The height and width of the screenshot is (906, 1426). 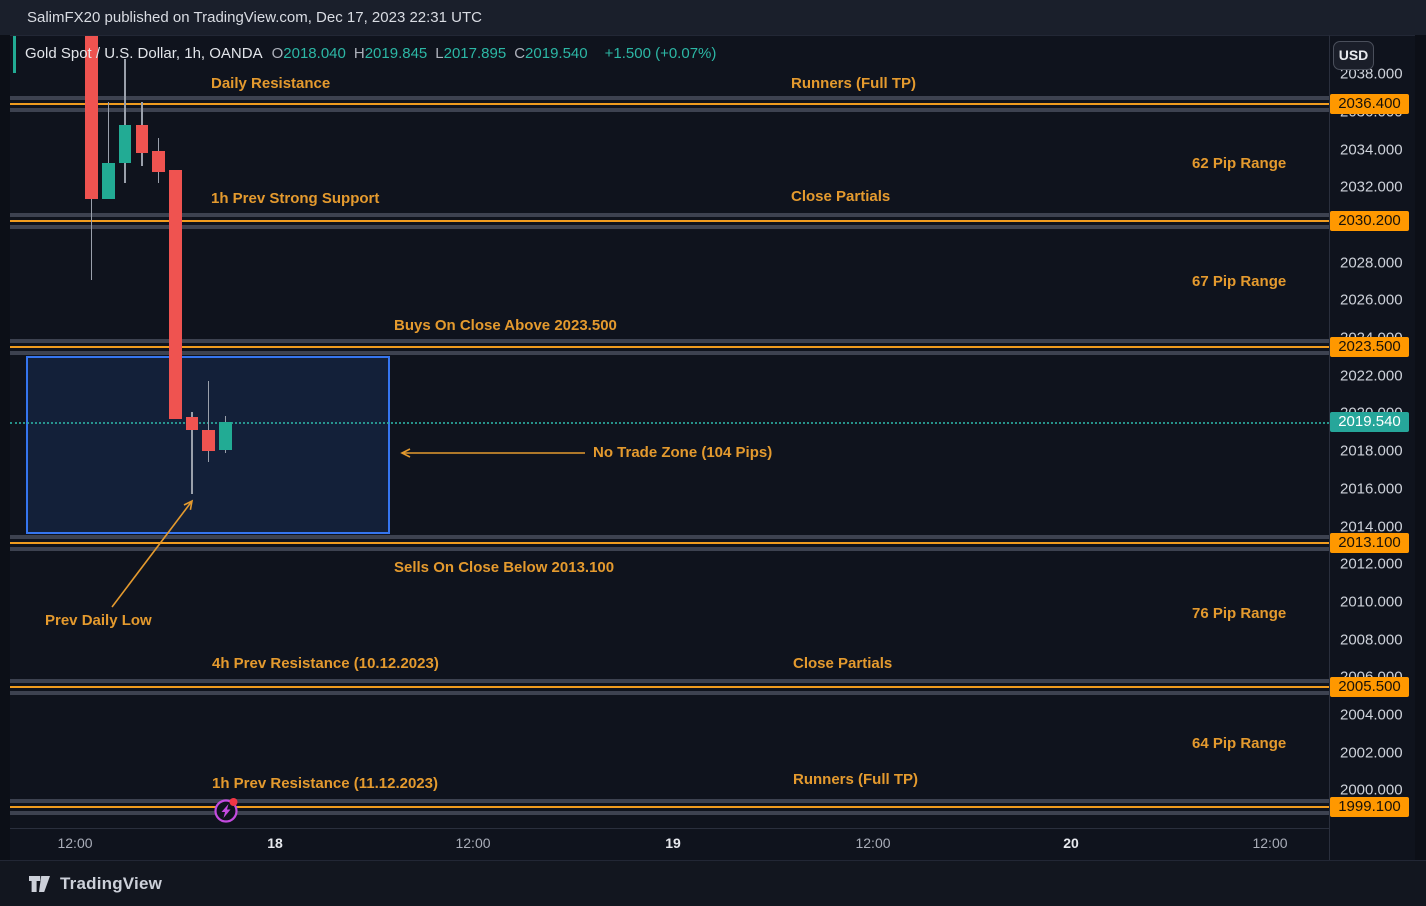 What do you see at coordinates (1371, 187) in the screenshot?
I see `price-axis-label: 2032.000` at bounding box center [1371, 187].